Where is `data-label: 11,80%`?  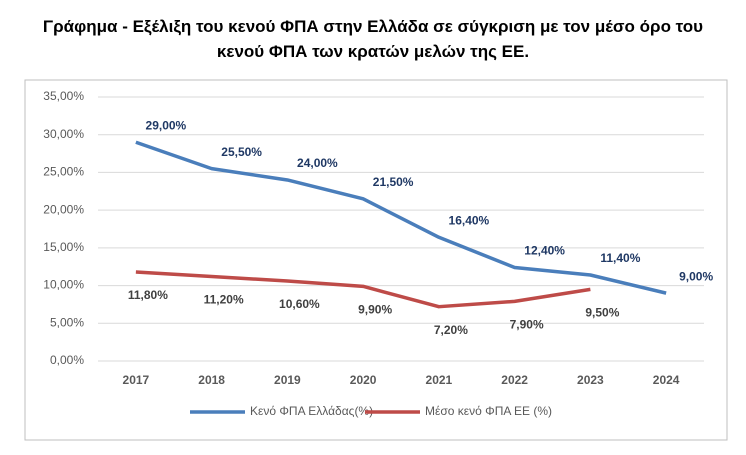 data-label: 11,80% is located at coordinates (148, 295).